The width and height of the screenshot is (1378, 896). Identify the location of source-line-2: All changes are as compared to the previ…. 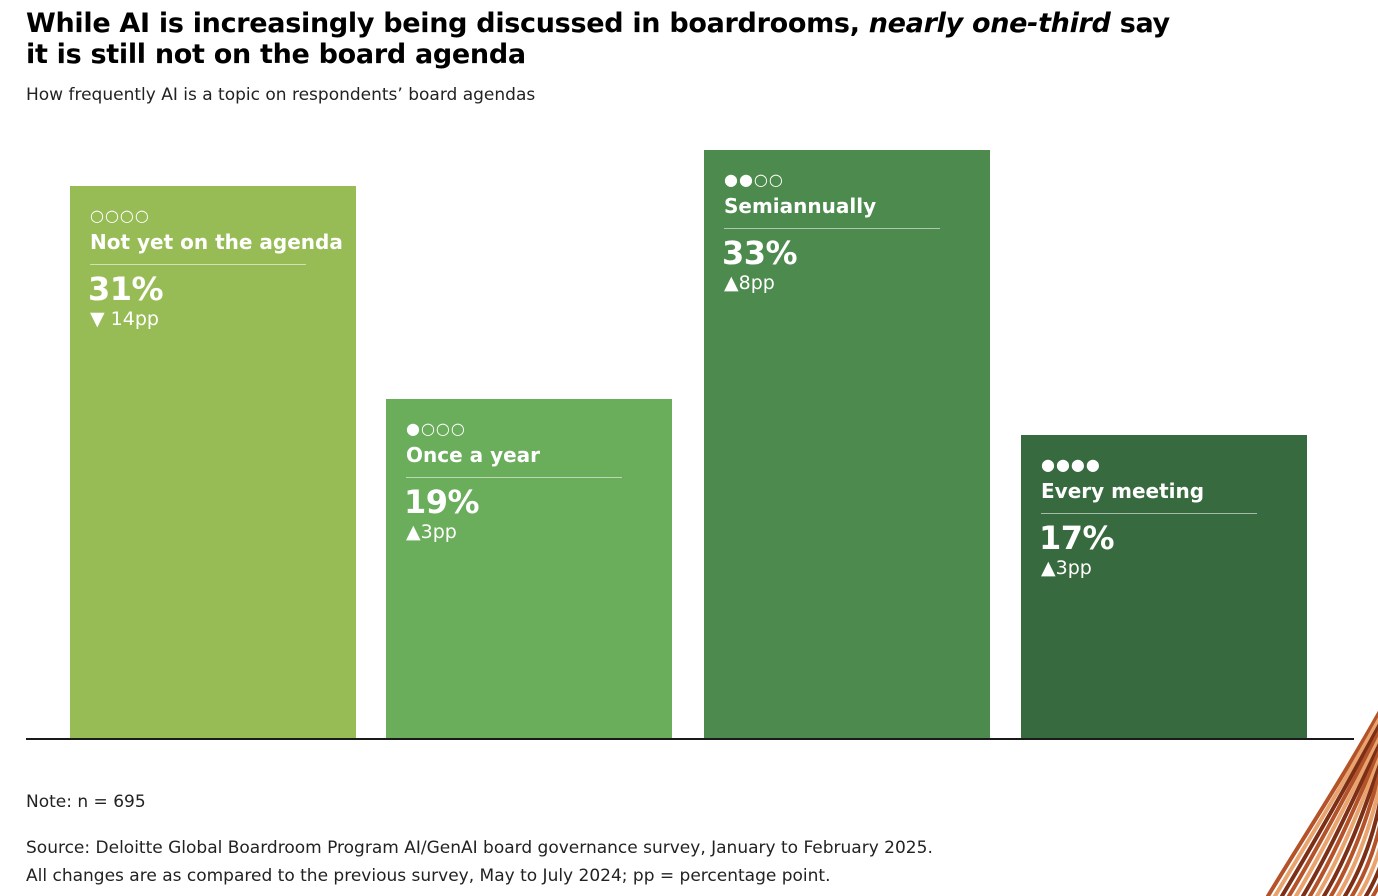
(428, 876).